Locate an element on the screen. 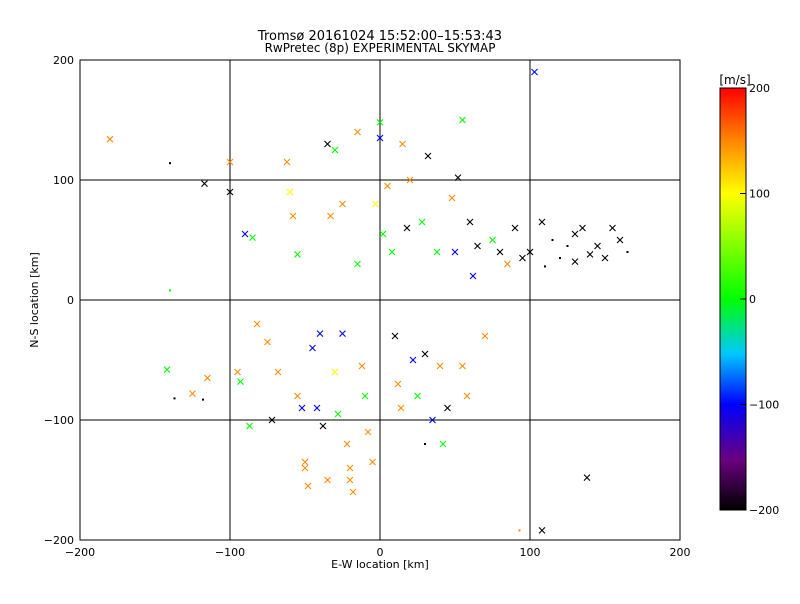 The image size is (800, 604). y-tick-label: −200 is located at coordinates (59, 540).